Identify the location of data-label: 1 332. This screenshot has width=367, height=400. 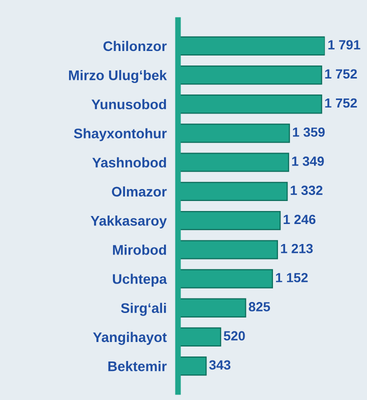
(306, 191).